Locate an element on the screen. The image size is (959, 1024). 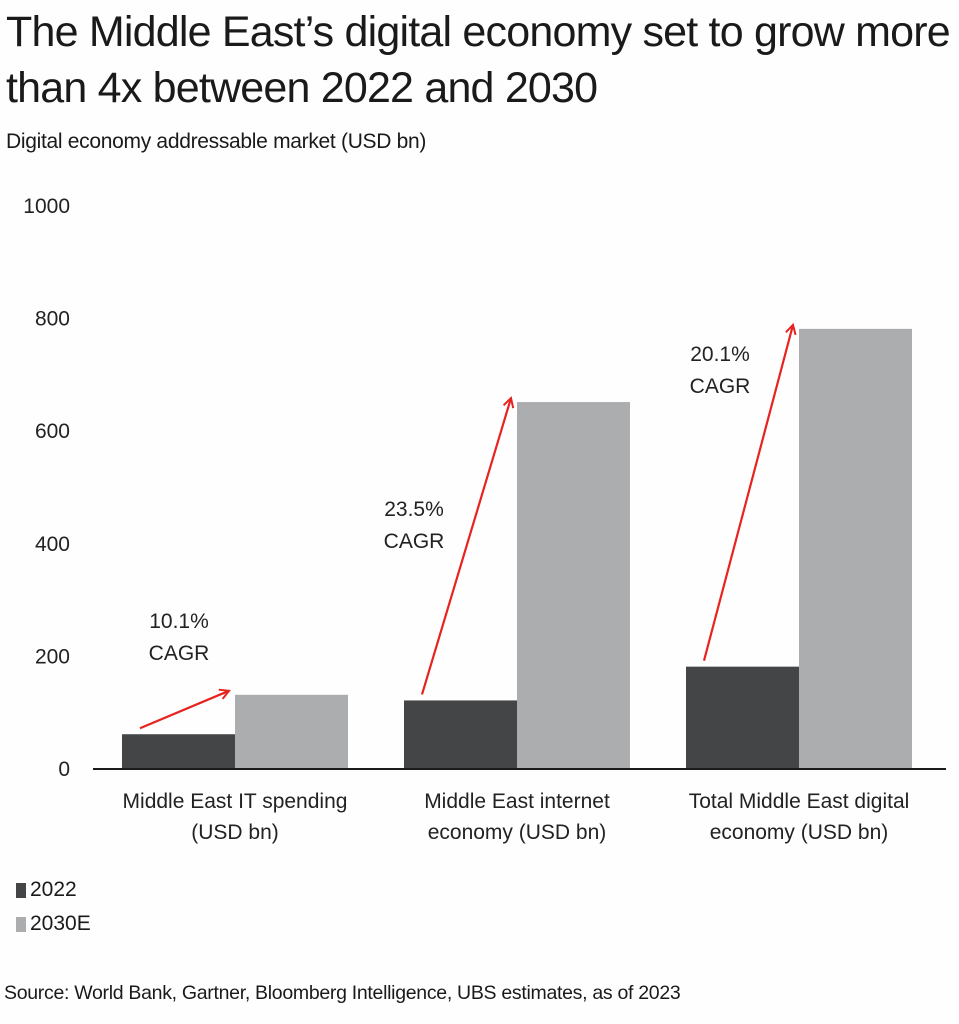
y-tick-label: 600 is located at coordinates (52, 431).